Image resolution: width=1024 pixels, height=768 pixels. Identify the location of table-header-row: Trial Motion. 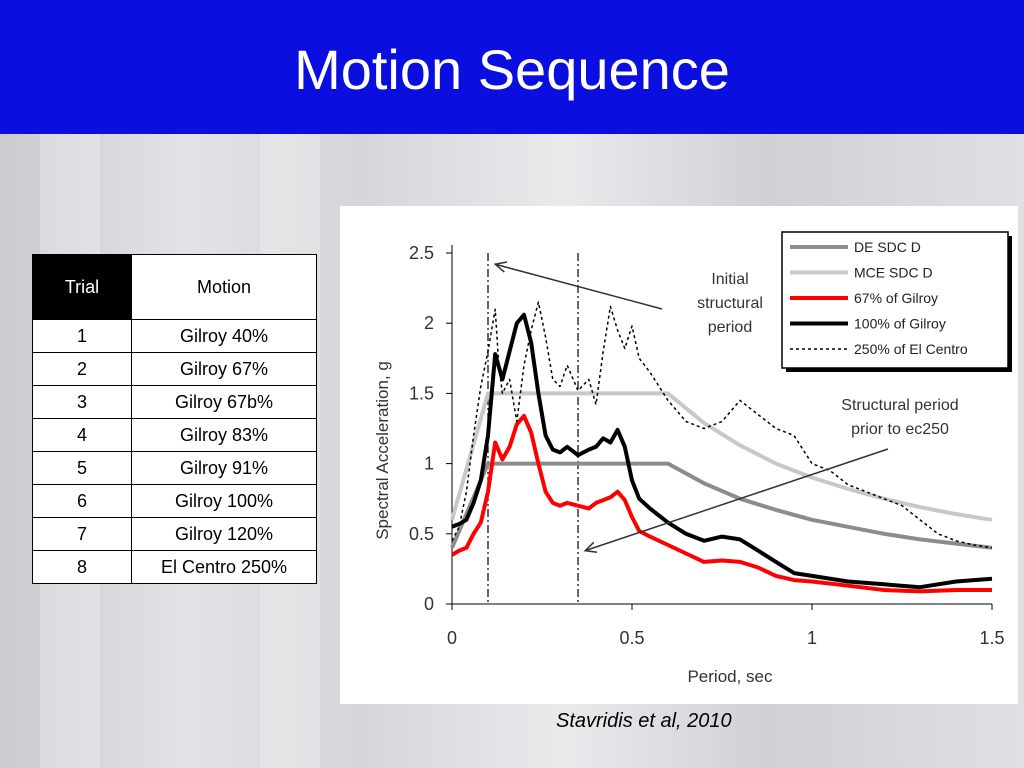
(174, 287).